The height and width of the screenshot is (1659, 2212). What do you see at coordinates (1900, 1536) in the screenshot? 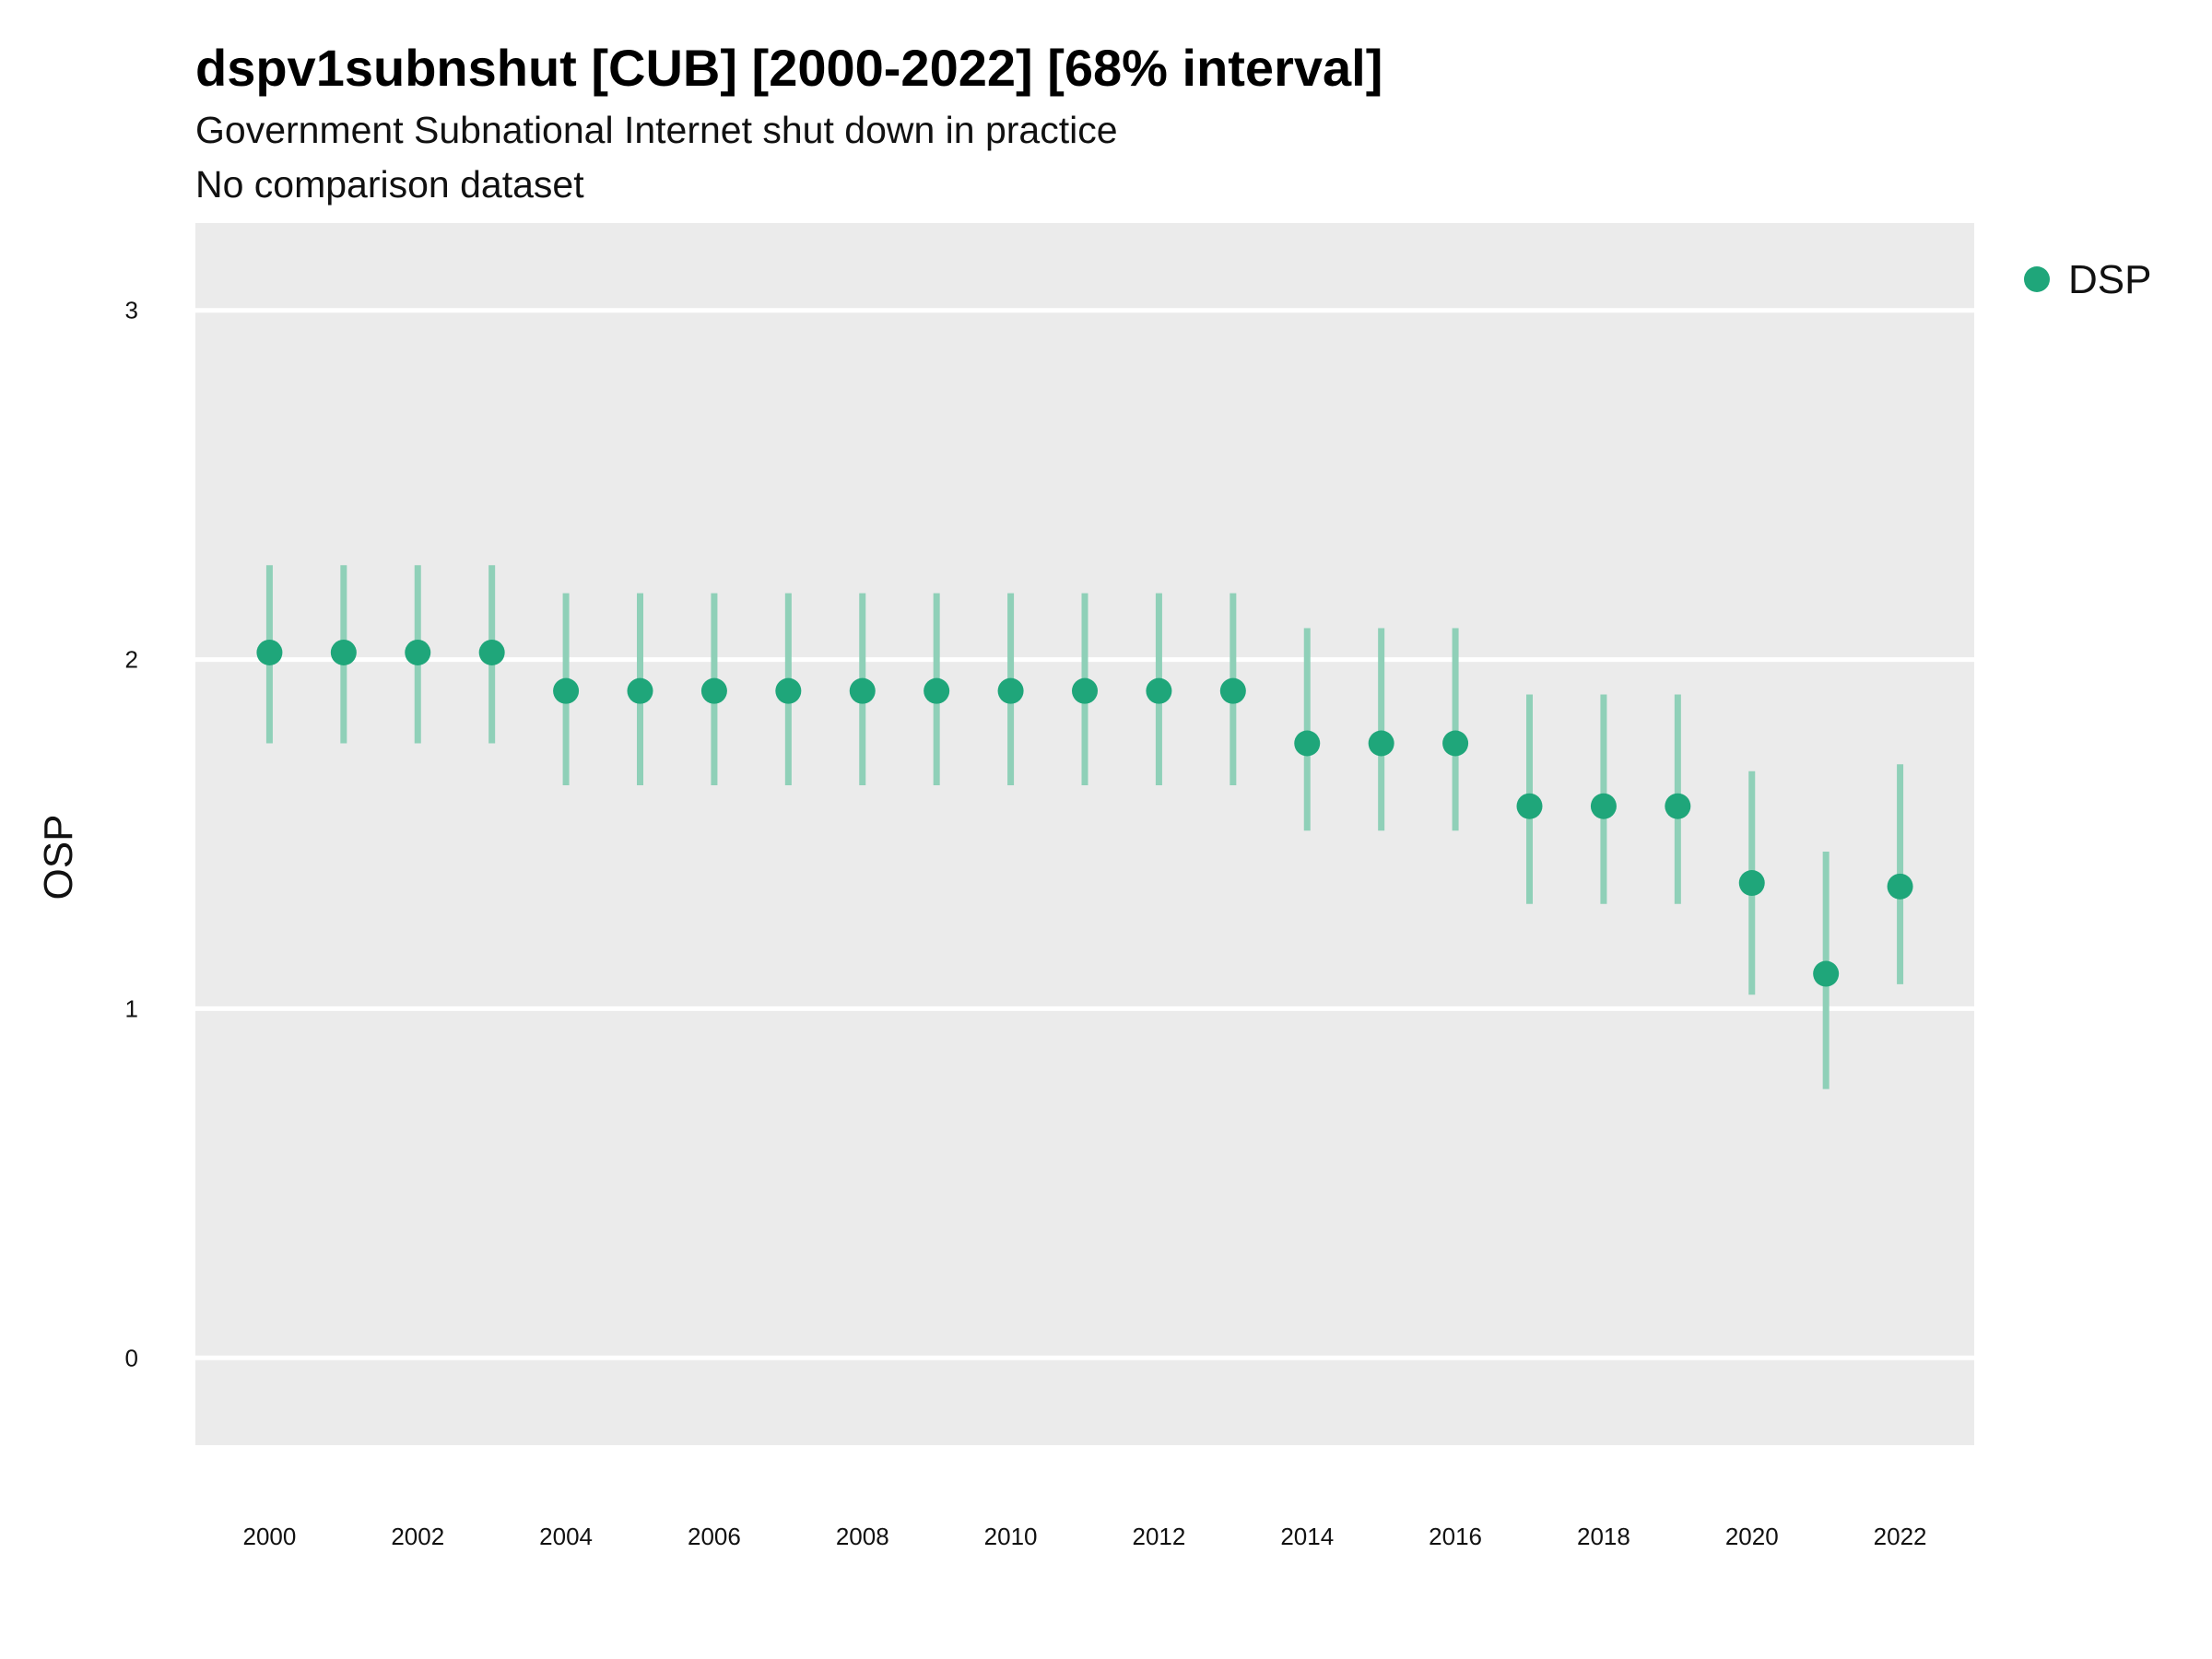
I see `x-tick-label: 2022` at bounding box center [1900, 1536].